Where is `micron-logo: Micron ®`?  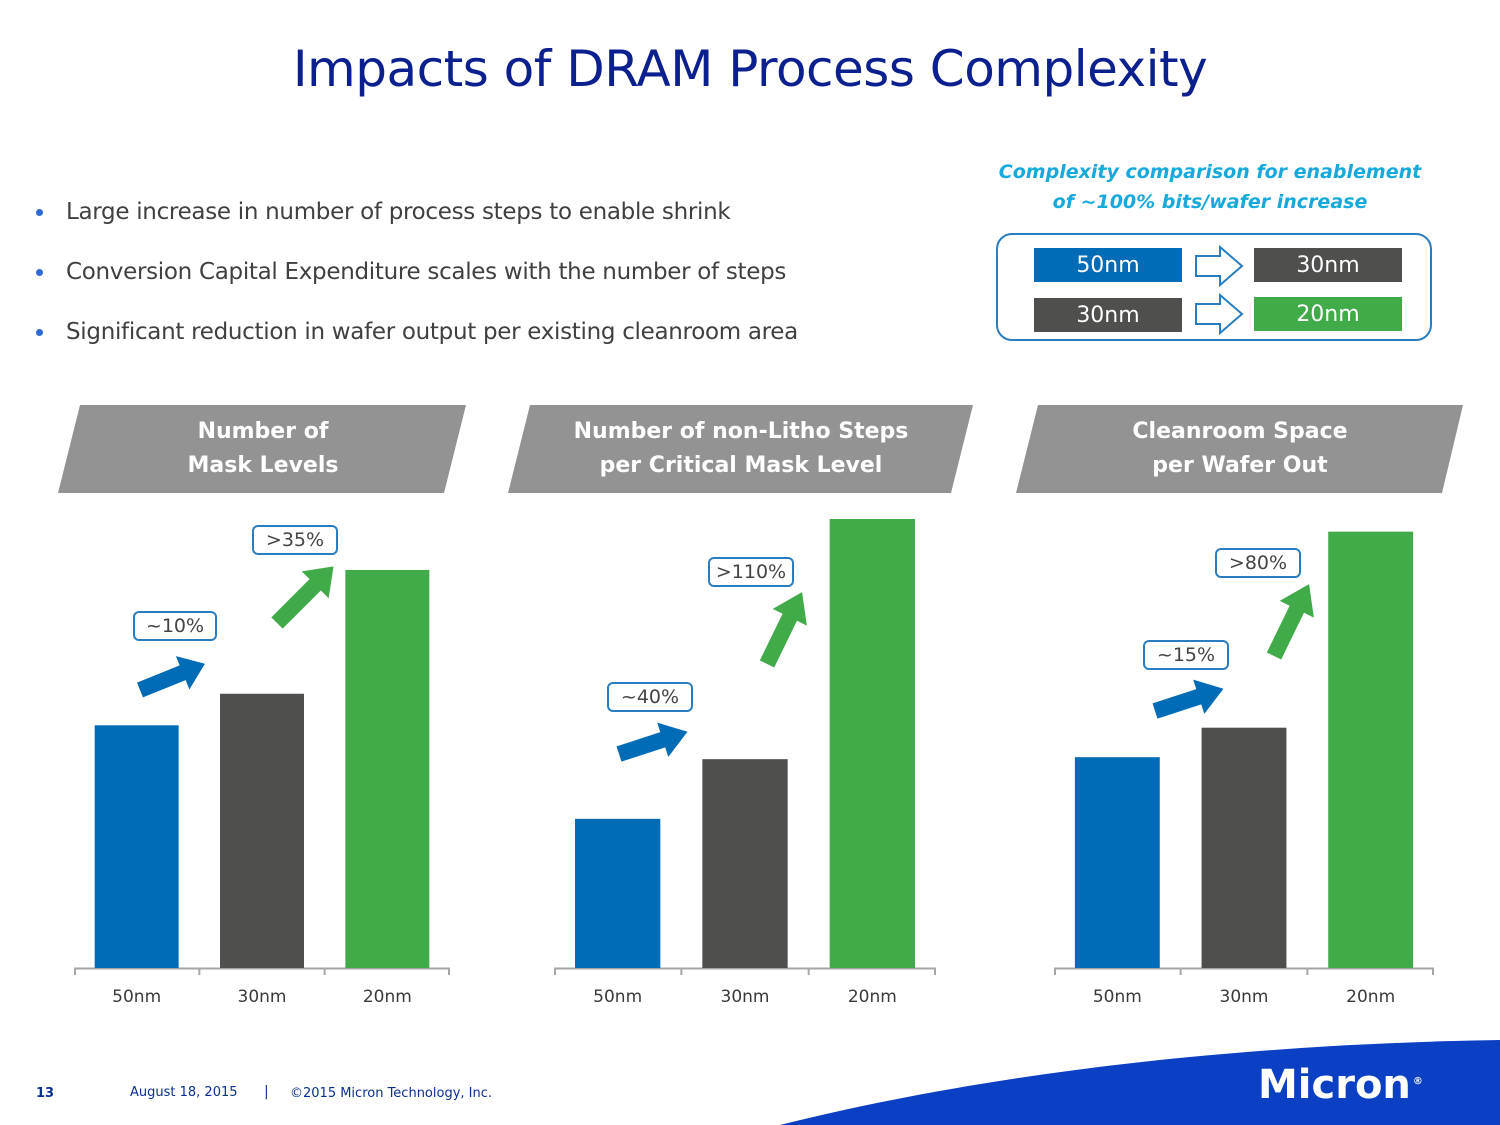 micron-logo: Micron ® is located at coordinates (1340, 1085).